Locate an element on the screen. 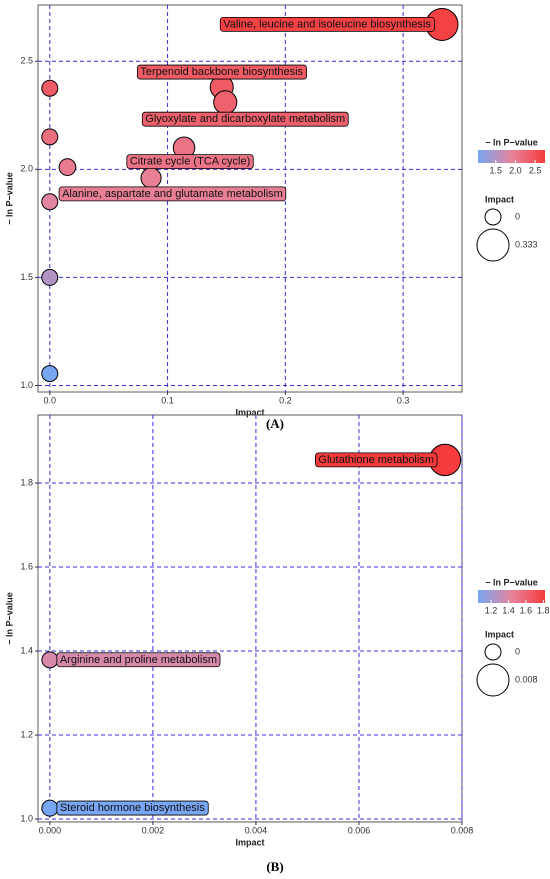 The height and width of the screenshot is (879, 550). label-text: Citrate cycle (TCA cycle) is located at coordinates (190, 162).